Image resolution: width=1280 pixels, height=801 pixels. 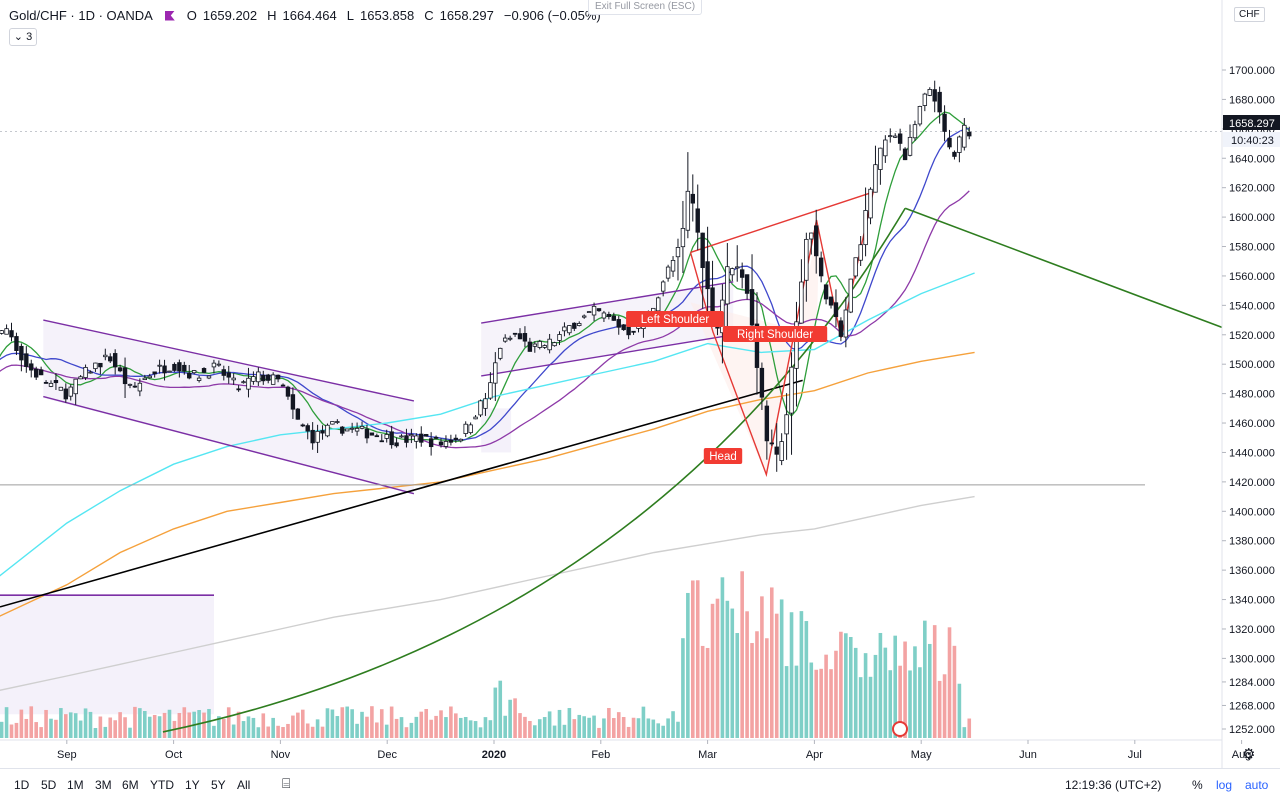 I want to click on timeframe-all: All, so click(x=244, y=785).